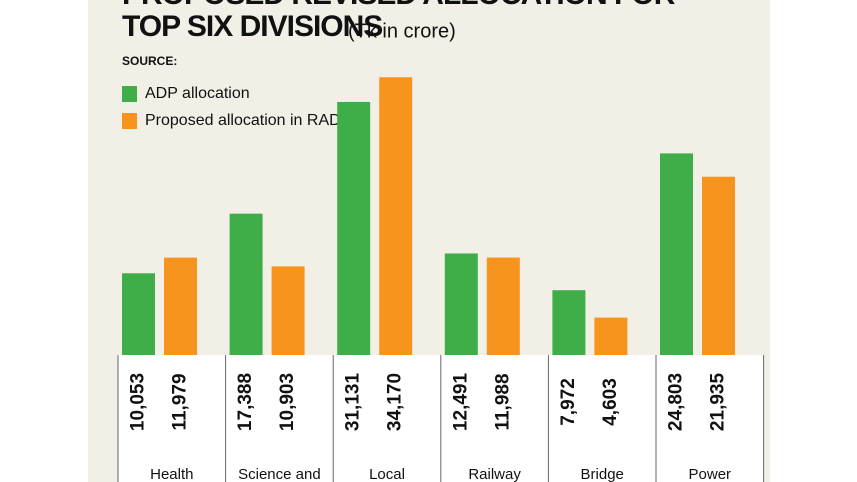 The width and height of the screenshot is (857, 482). Describe the element at coordinates (197, 93) in the screenshot. I see `legend-label: ADP allocation` at that location.